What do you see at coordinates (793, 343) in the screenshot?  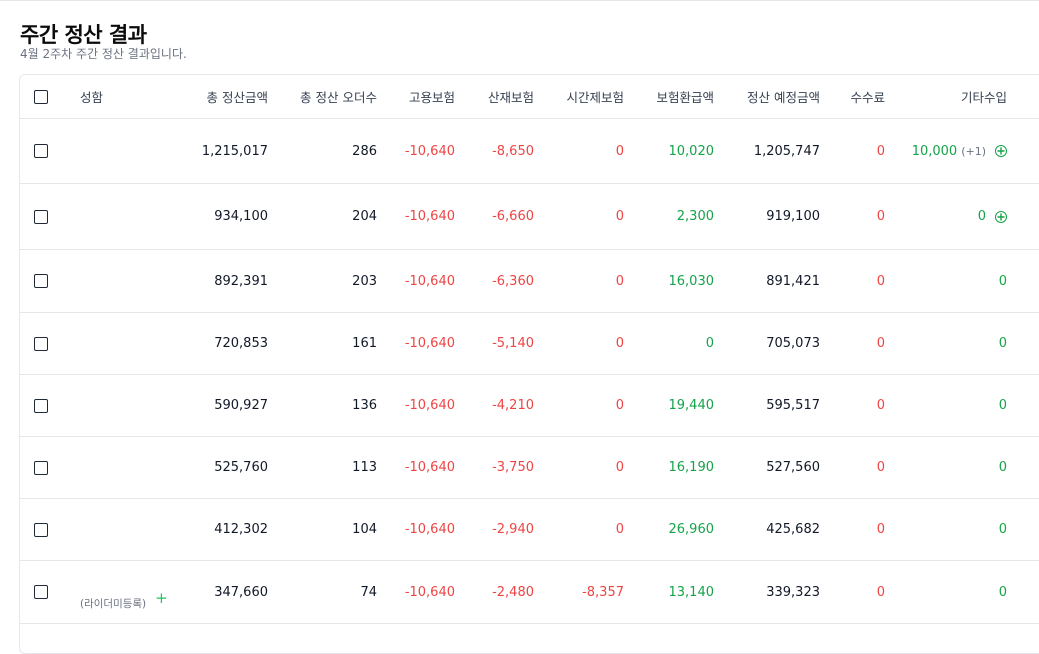 I see `cell-expected: 705,073` at bounding box center [793, 343].